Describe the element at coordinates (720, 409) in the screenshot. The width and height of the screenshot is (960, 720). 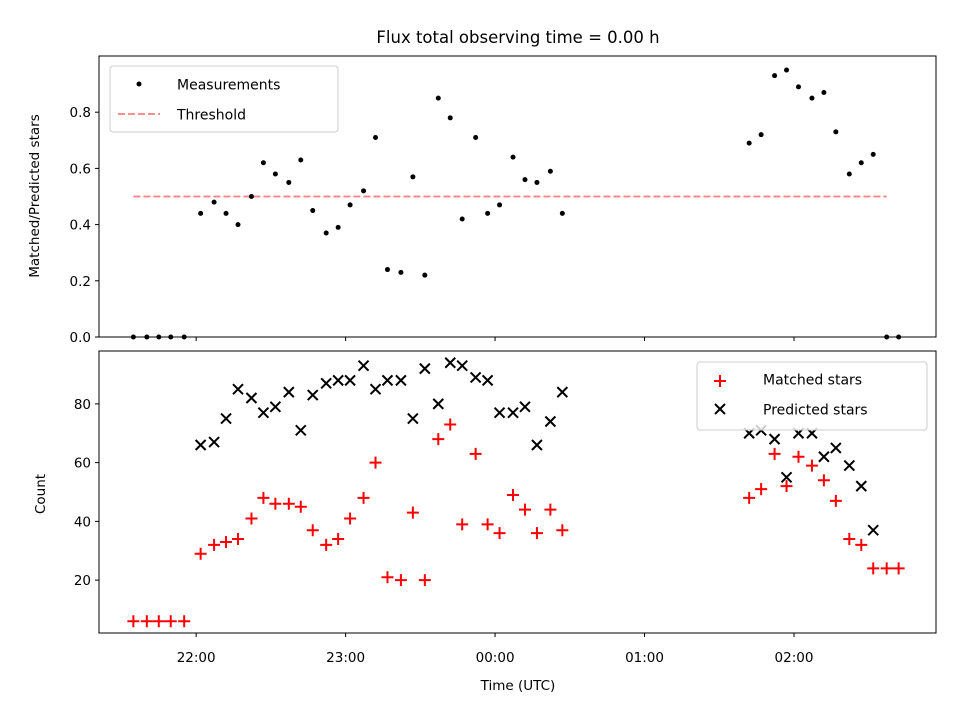
I see `legend-predicted-marker` at that location.